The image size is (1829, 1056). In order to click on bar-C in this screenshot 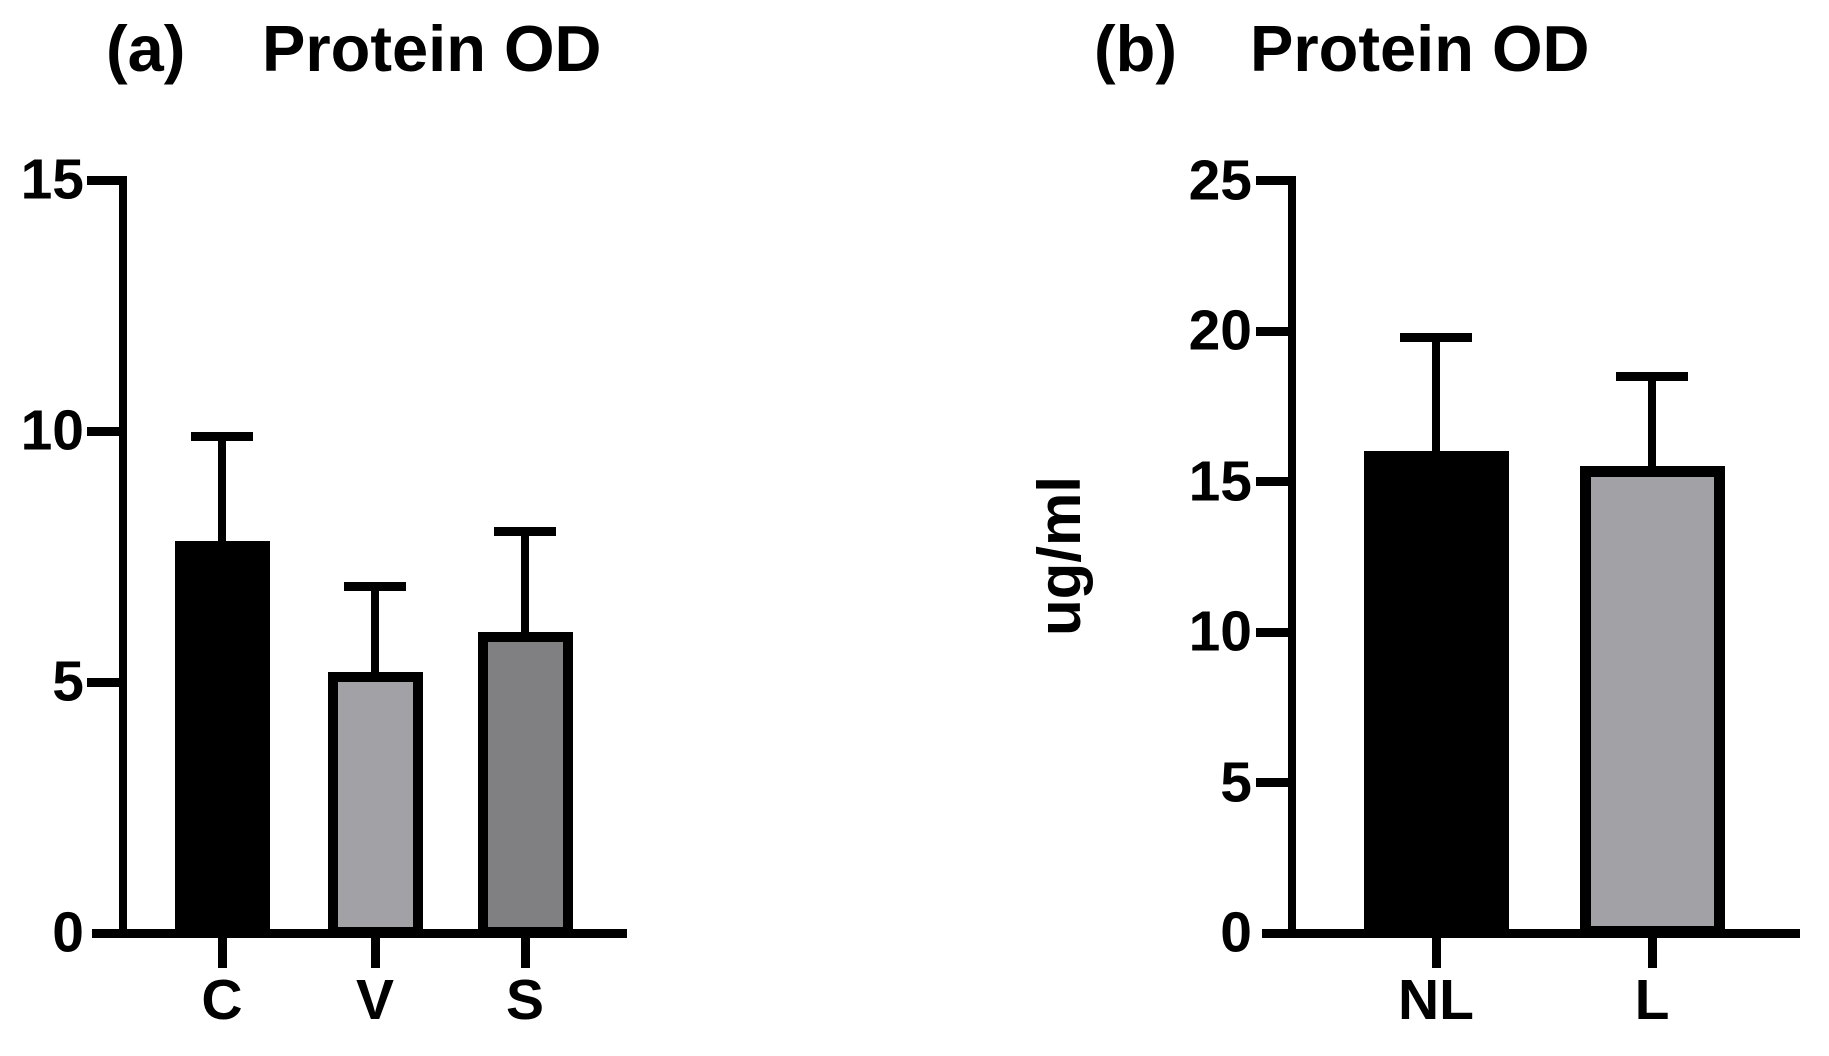, I will do `click(222, 739)`.